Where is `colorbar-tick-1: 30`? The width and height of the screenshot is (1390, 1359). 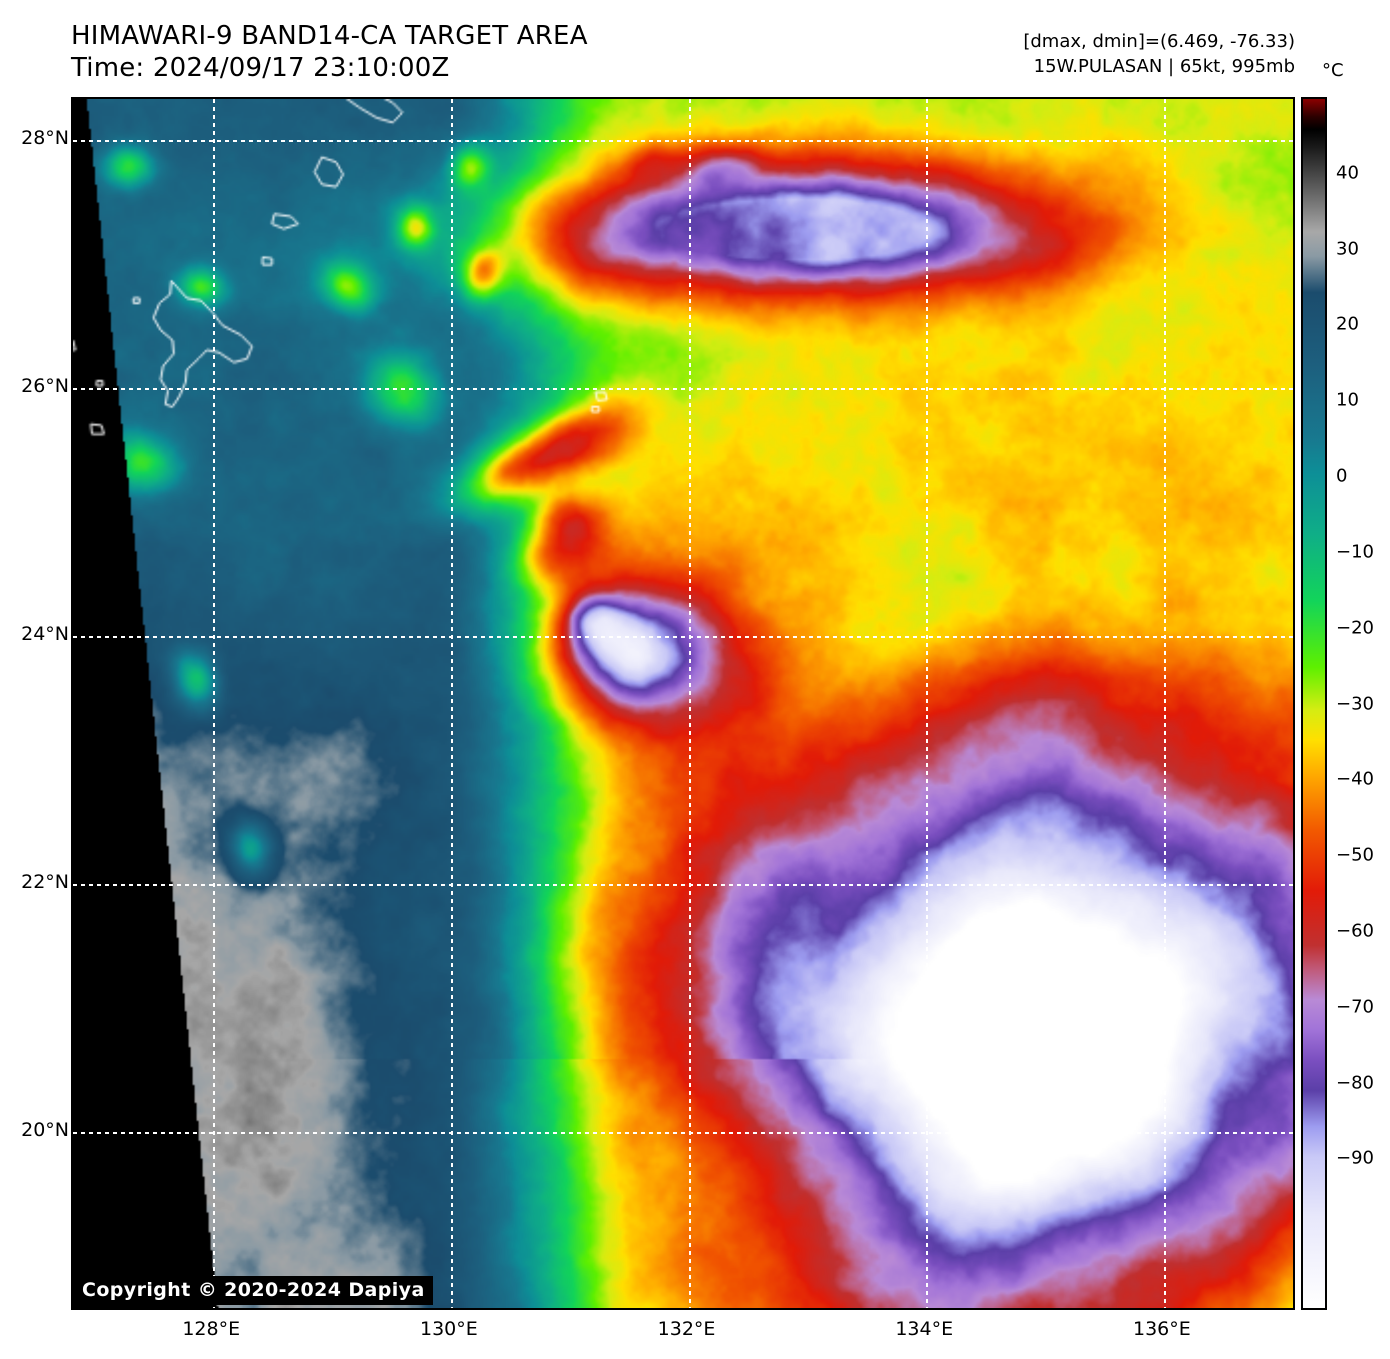 colorbar-tick-1: 30 is located at coordinates (1347, 249).